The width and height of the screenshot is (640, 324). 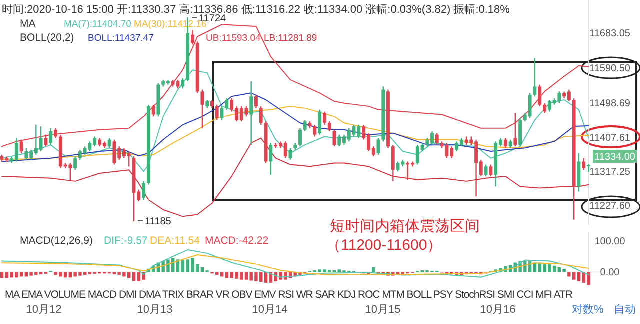 What do you see at coordinates (583, 309) in the screenshot?
I see `text: 对数` at bounding box center [583, 309].